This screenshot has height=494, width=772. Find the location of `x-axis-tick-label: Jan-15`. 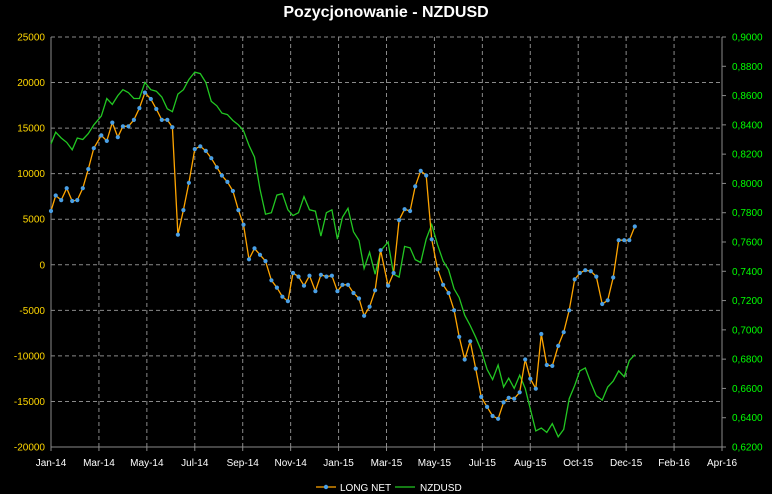

x-axis-tick-label: Jan-15 is located at coordinates (338, 463).